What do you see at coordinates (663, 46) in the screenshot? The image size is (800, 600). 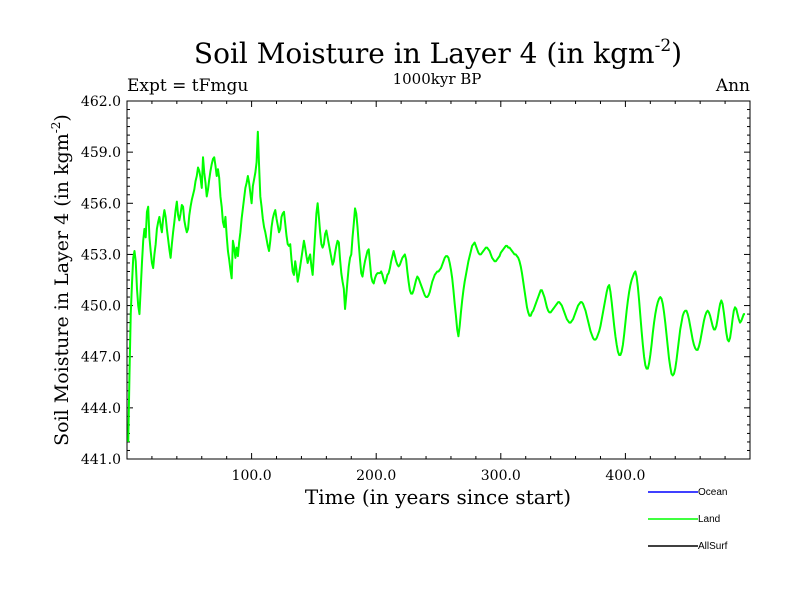 I see `chart-title-exponent: -2` at bounding box center [663, 46].